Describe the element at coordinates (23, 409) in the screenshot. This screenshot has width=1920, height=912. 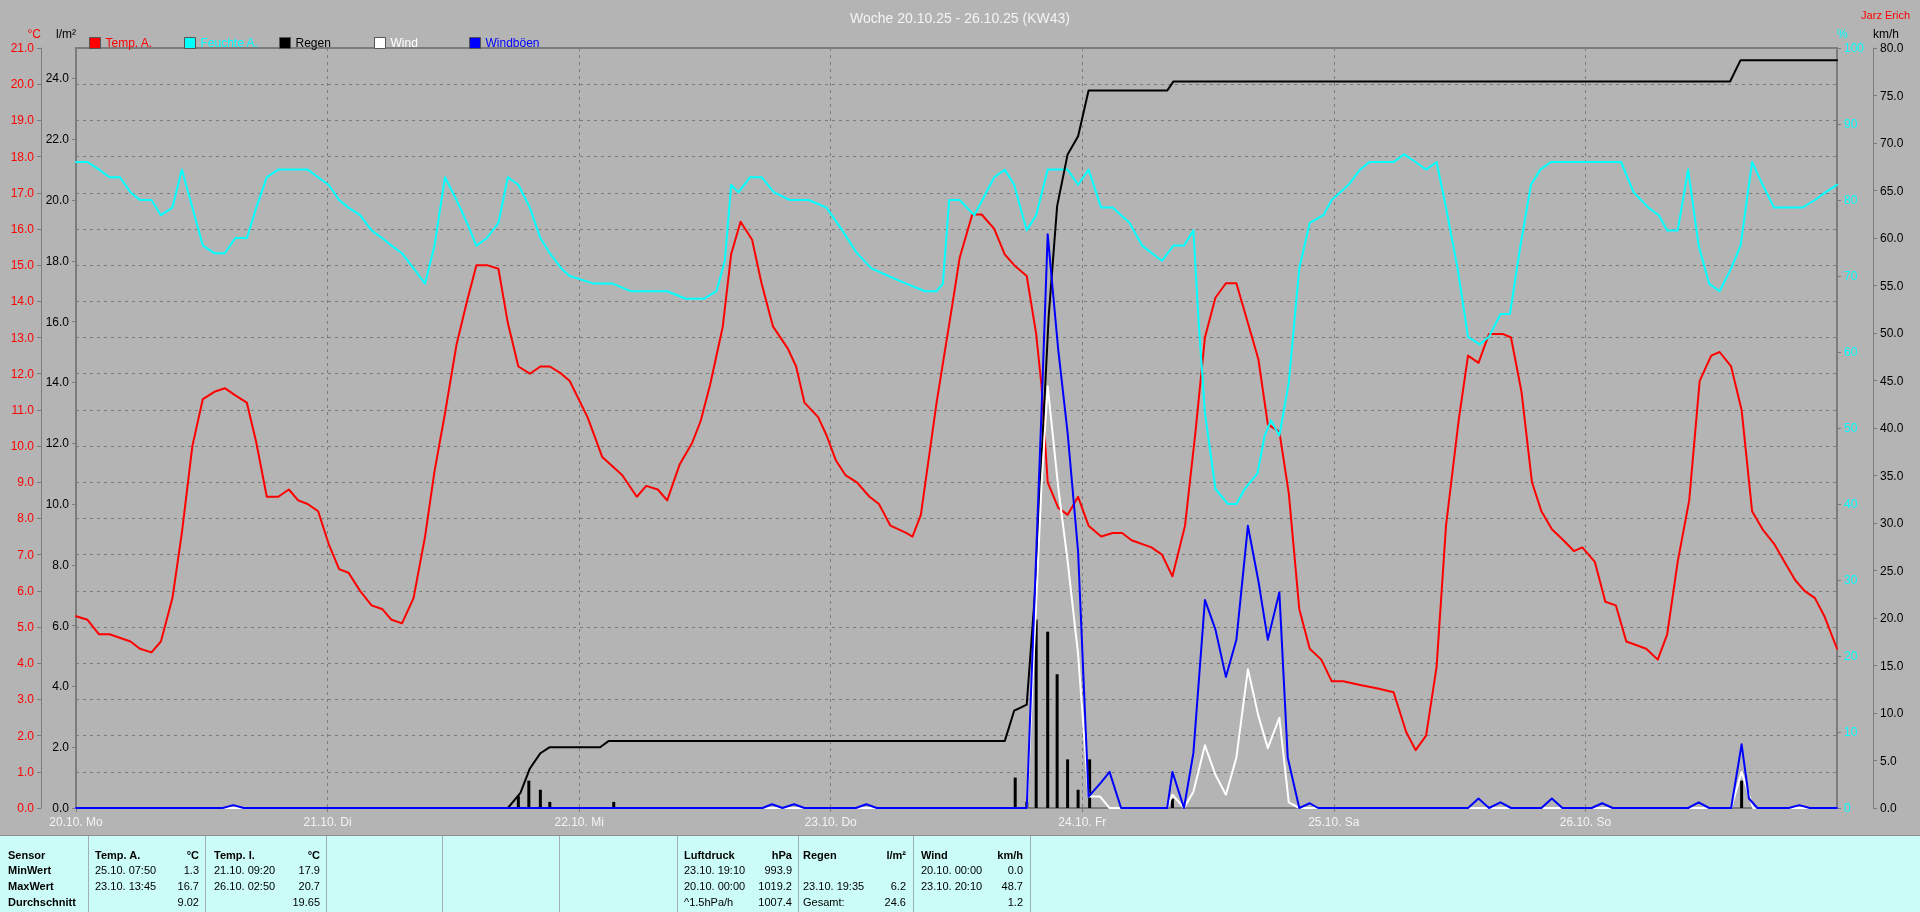
I see `y-tick-label: 11.0` at that location.